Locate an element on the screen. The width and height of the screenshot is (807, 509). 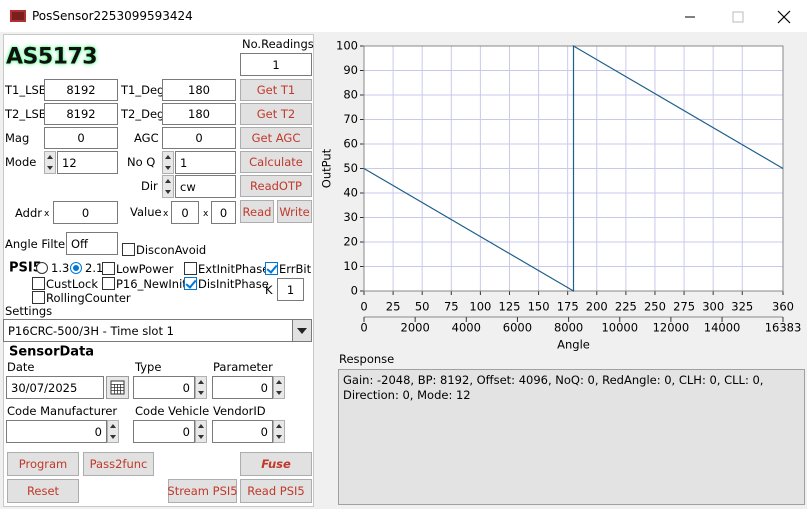
x2-tick-label: 16383 is located at coordinates (783, 328).